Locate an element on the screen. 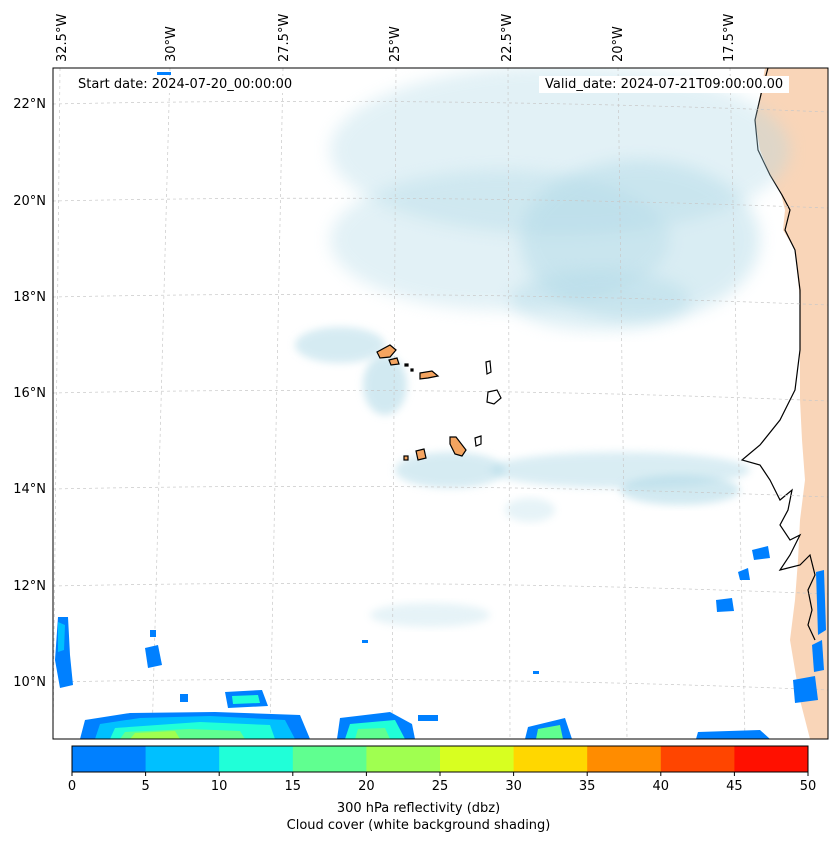 This screenshot has height=843, width=837. island-maio is located at coordinates (478, 441).